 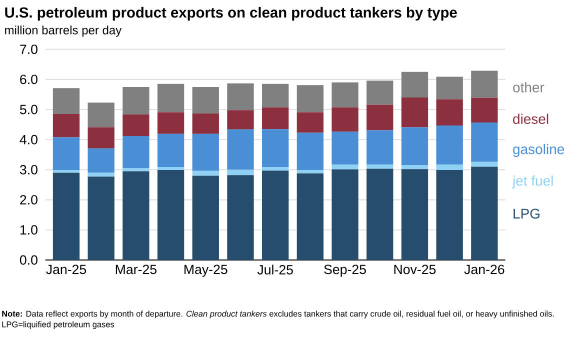 What do you see at coordinates (29, 230) in the screenshot?
I see `y-tick-label: 1.0` at bounding box center [29, 230].